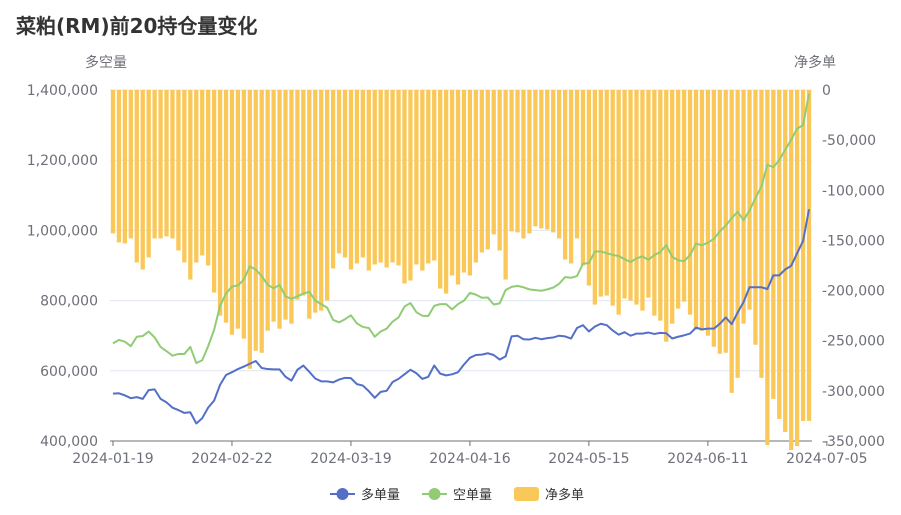 Image resolution: width=901 pixels, height=515 pixels. I want to click on legend: 多单量 空单量 净多单, so click(457, 495).